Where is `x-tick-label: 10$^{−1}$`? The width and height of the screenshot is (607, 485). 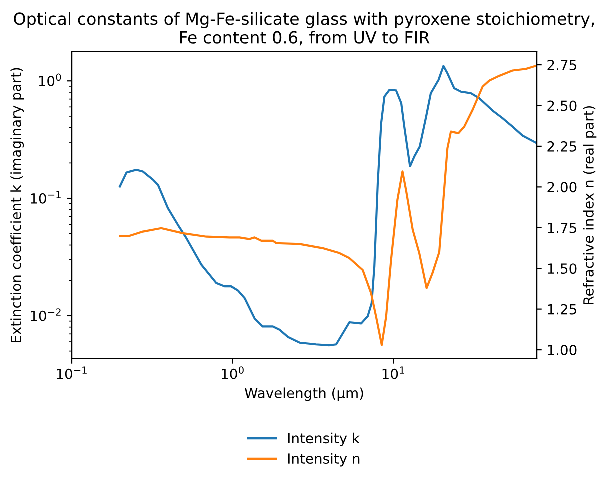
x-tick-label: 10$^{−1}$ is located at coordinates (72, 373).